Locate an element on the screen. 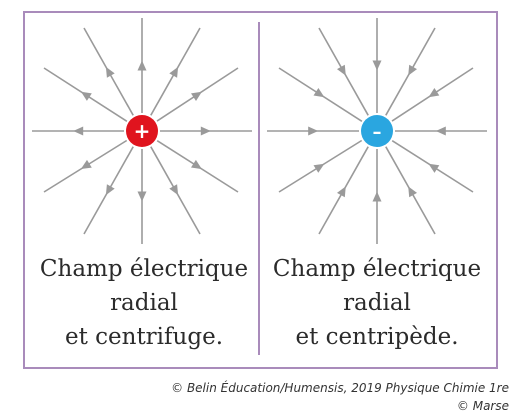 This screenshot has height=419, width=520. caption-positive: Champ électrique radial et centrifuge. is located at coordinates (144, 303).